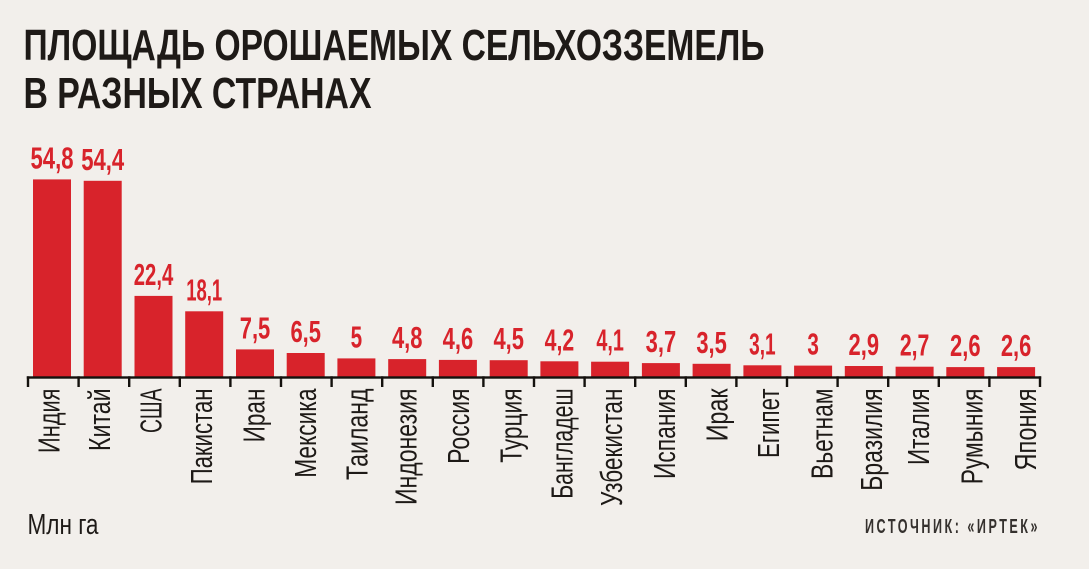 The image size is (1089, 569). Describe the element at coordinates (768, 424) in the screenshot. I see `svg-text: Египет` at that location.